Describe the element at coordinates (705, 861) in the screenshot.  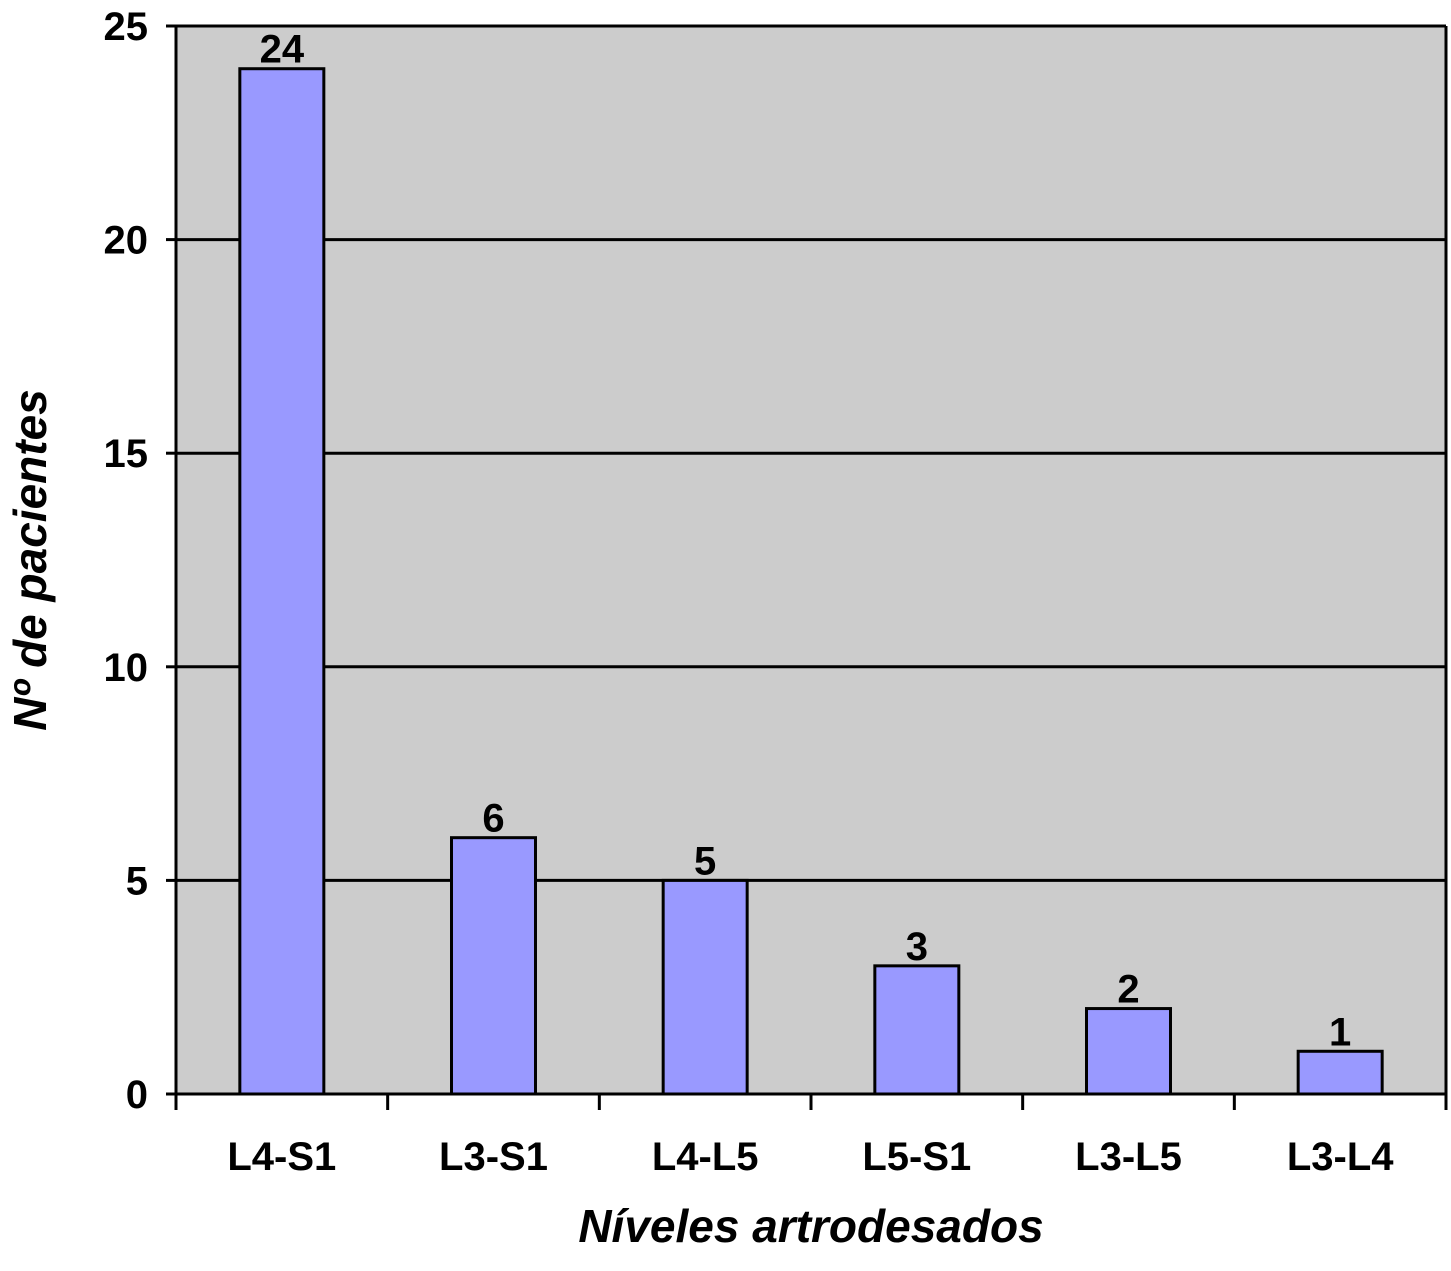
I see `data-label: 5` at that location.